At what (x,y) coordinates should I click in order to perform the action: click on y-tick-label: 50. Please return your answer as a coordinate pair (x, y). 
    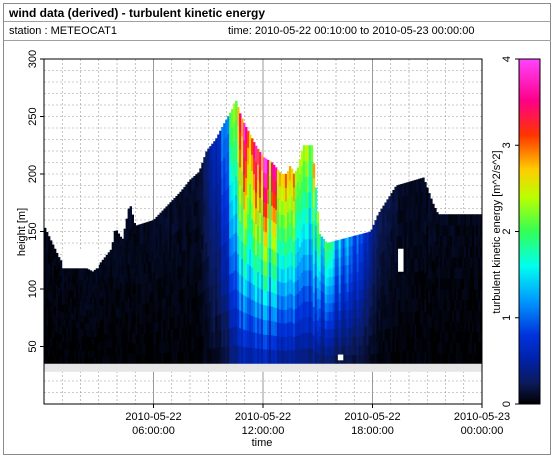
    Looking at the image, I should click on (33, 346).